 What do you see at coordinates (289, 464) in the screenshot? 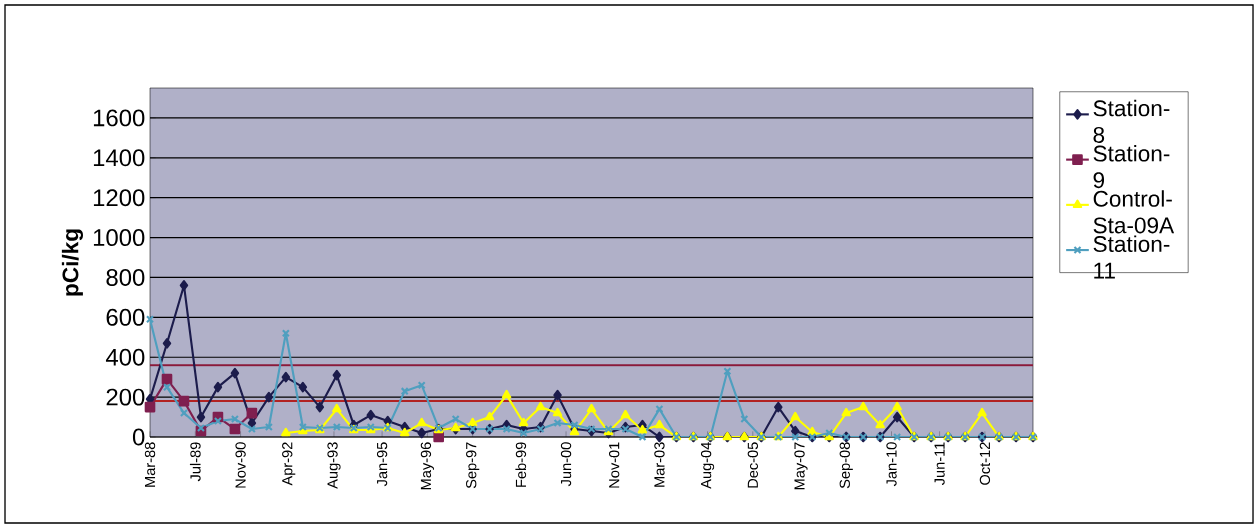
I see `x-tick-label: Apr-92` at bounding box center [289, 464].